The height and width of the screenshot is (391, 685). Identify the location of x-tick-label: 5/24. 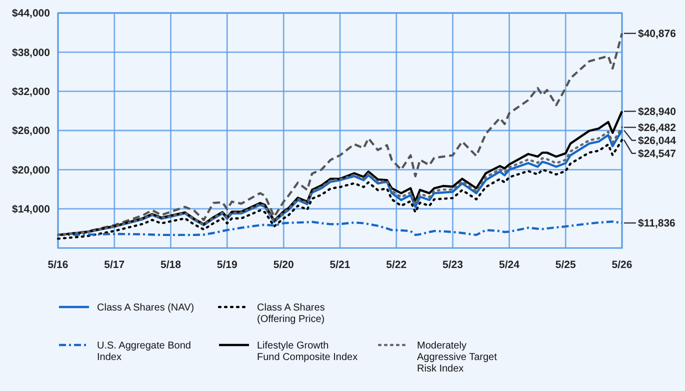
(509, 265).